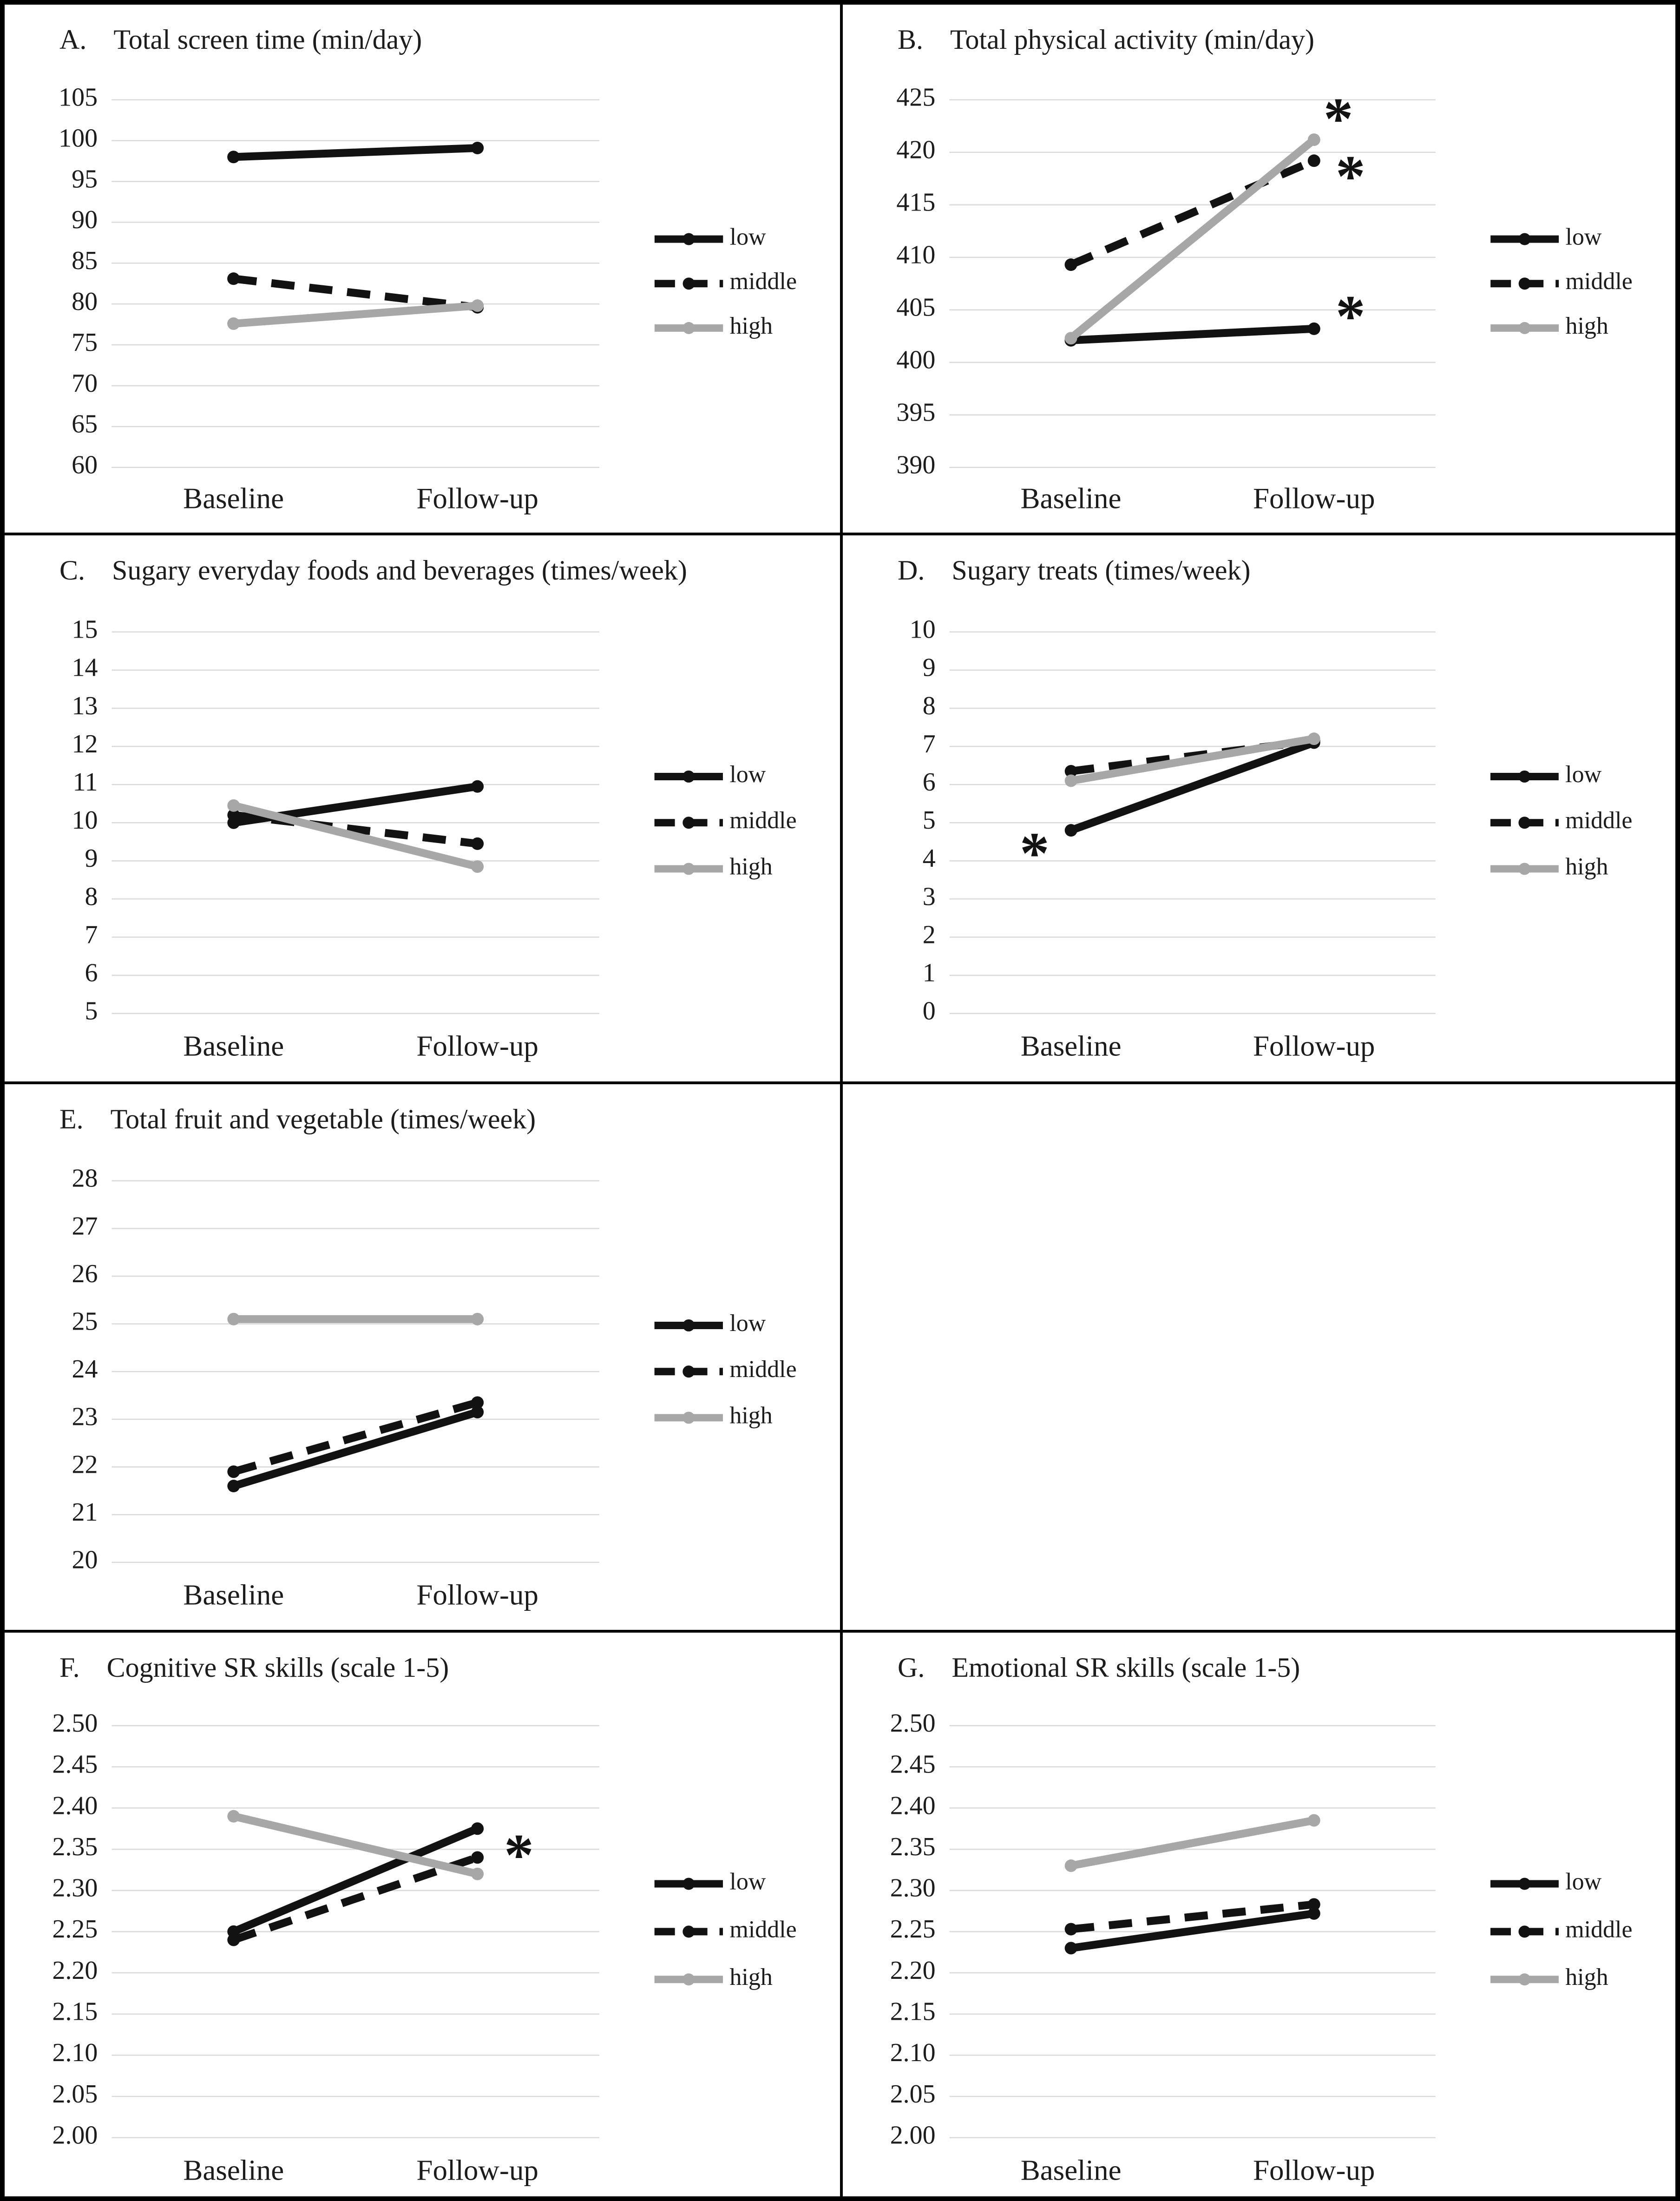  I want to click on svg-text: 395, so click(915, 412).